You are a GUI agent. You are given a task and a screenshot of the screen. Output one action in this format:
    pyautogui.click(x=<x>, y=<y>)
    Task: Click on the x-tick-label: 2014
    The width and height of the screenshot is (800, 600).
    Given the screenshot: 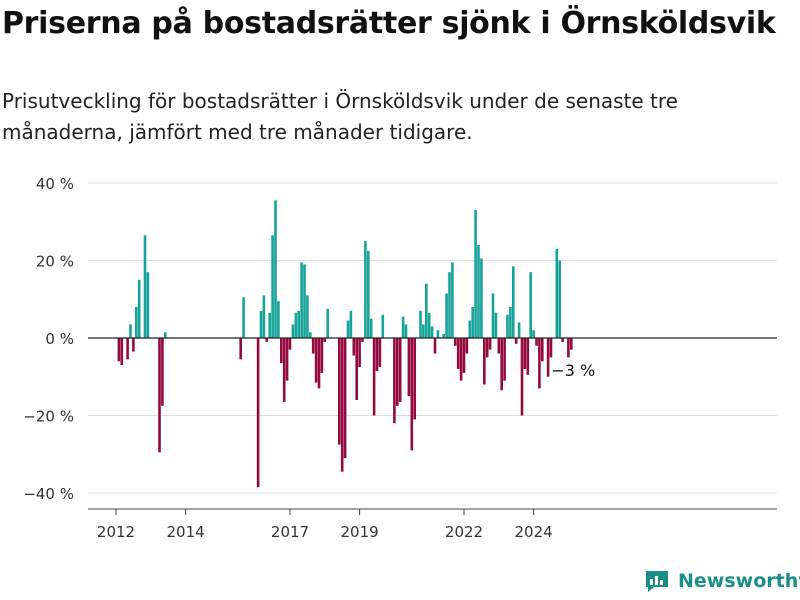 What is the action you would take?
    pyautogui.click(x=186, y=532)
    